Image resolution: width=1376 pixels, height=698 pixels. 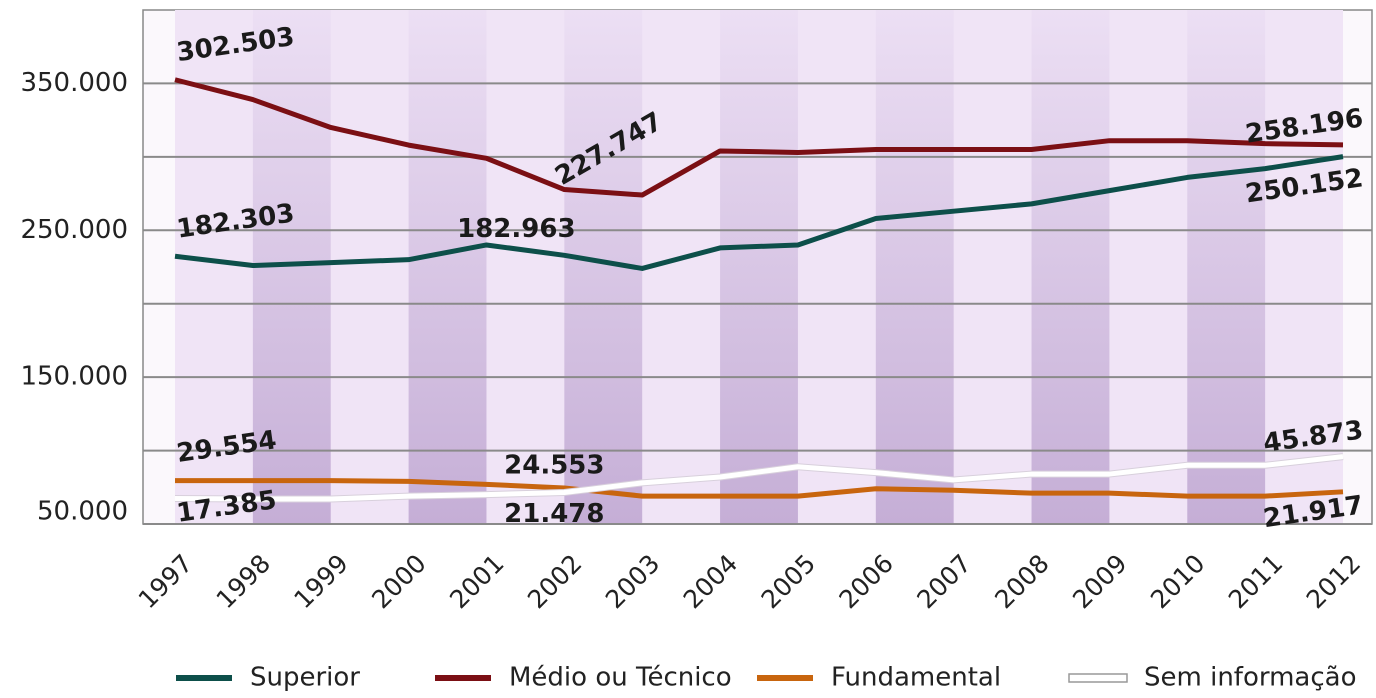 I want to click on x-tick-label: 2010, so click(x=1177, y=581).